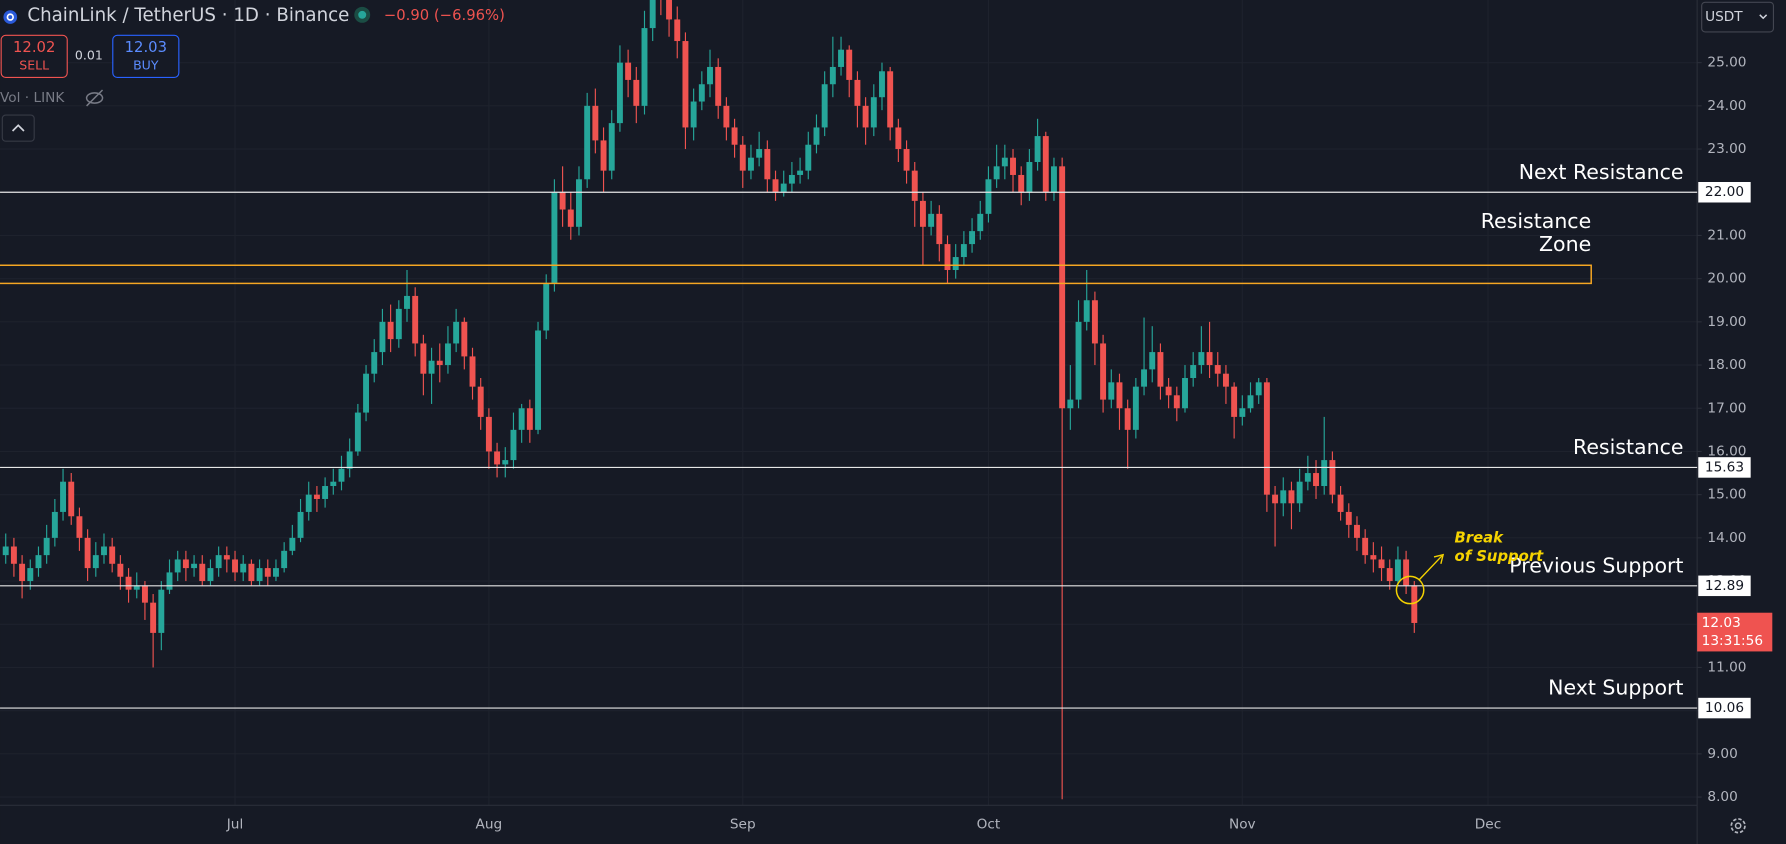 This screenshot has width=1786, height=844. I want to click on y-tick-label: 19.00, so click(1726, 322).